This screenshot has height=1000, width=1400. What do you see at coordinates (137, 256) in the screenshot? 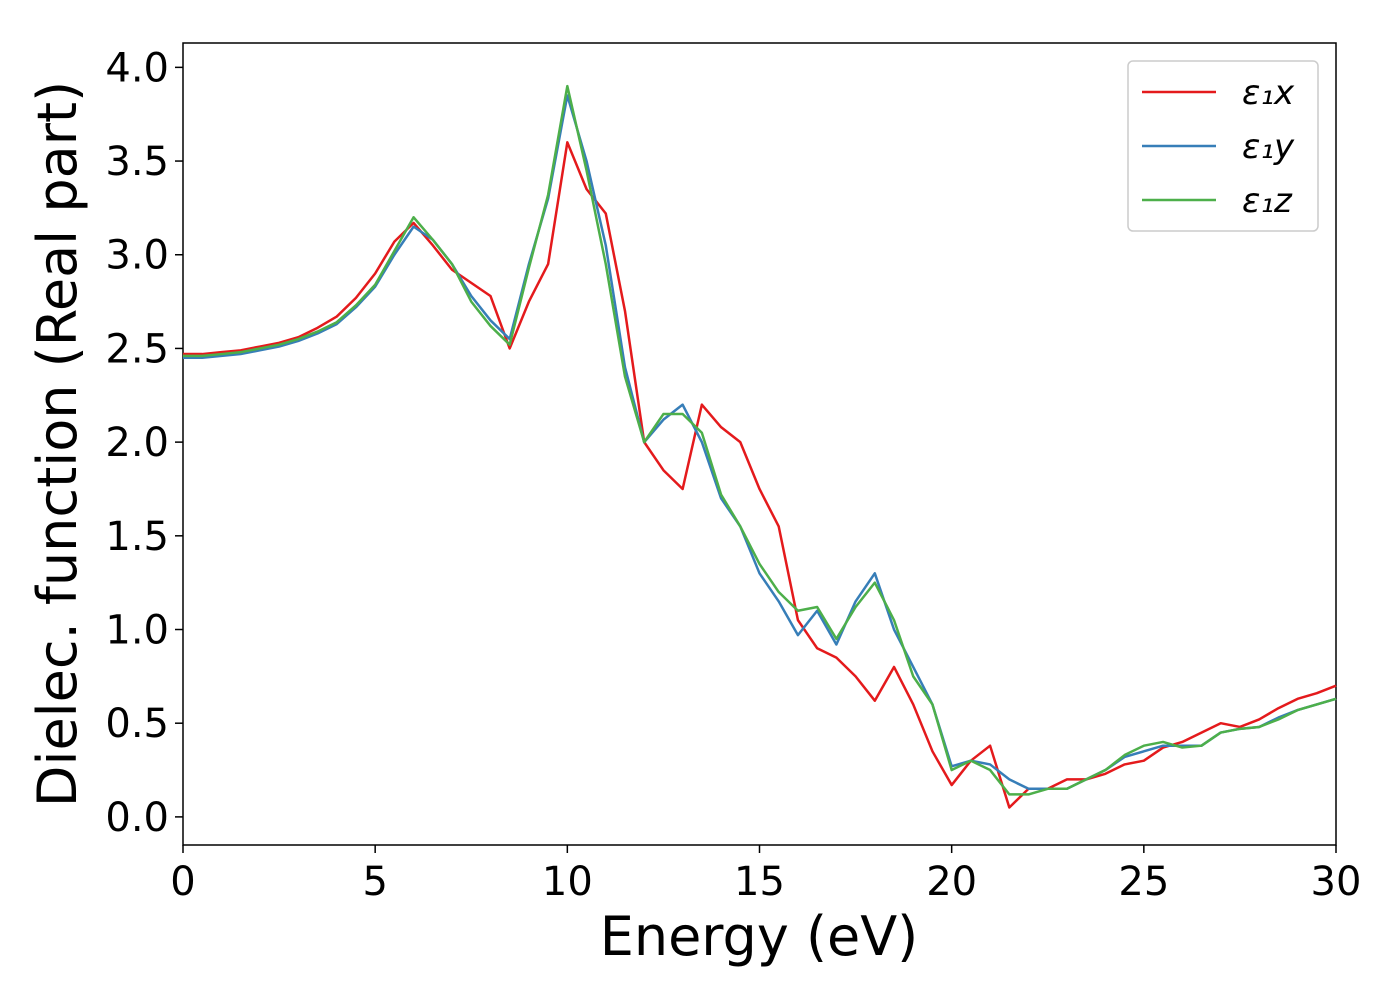
I see `y-tick-label: 3.0` at bounding box center [137, 256].